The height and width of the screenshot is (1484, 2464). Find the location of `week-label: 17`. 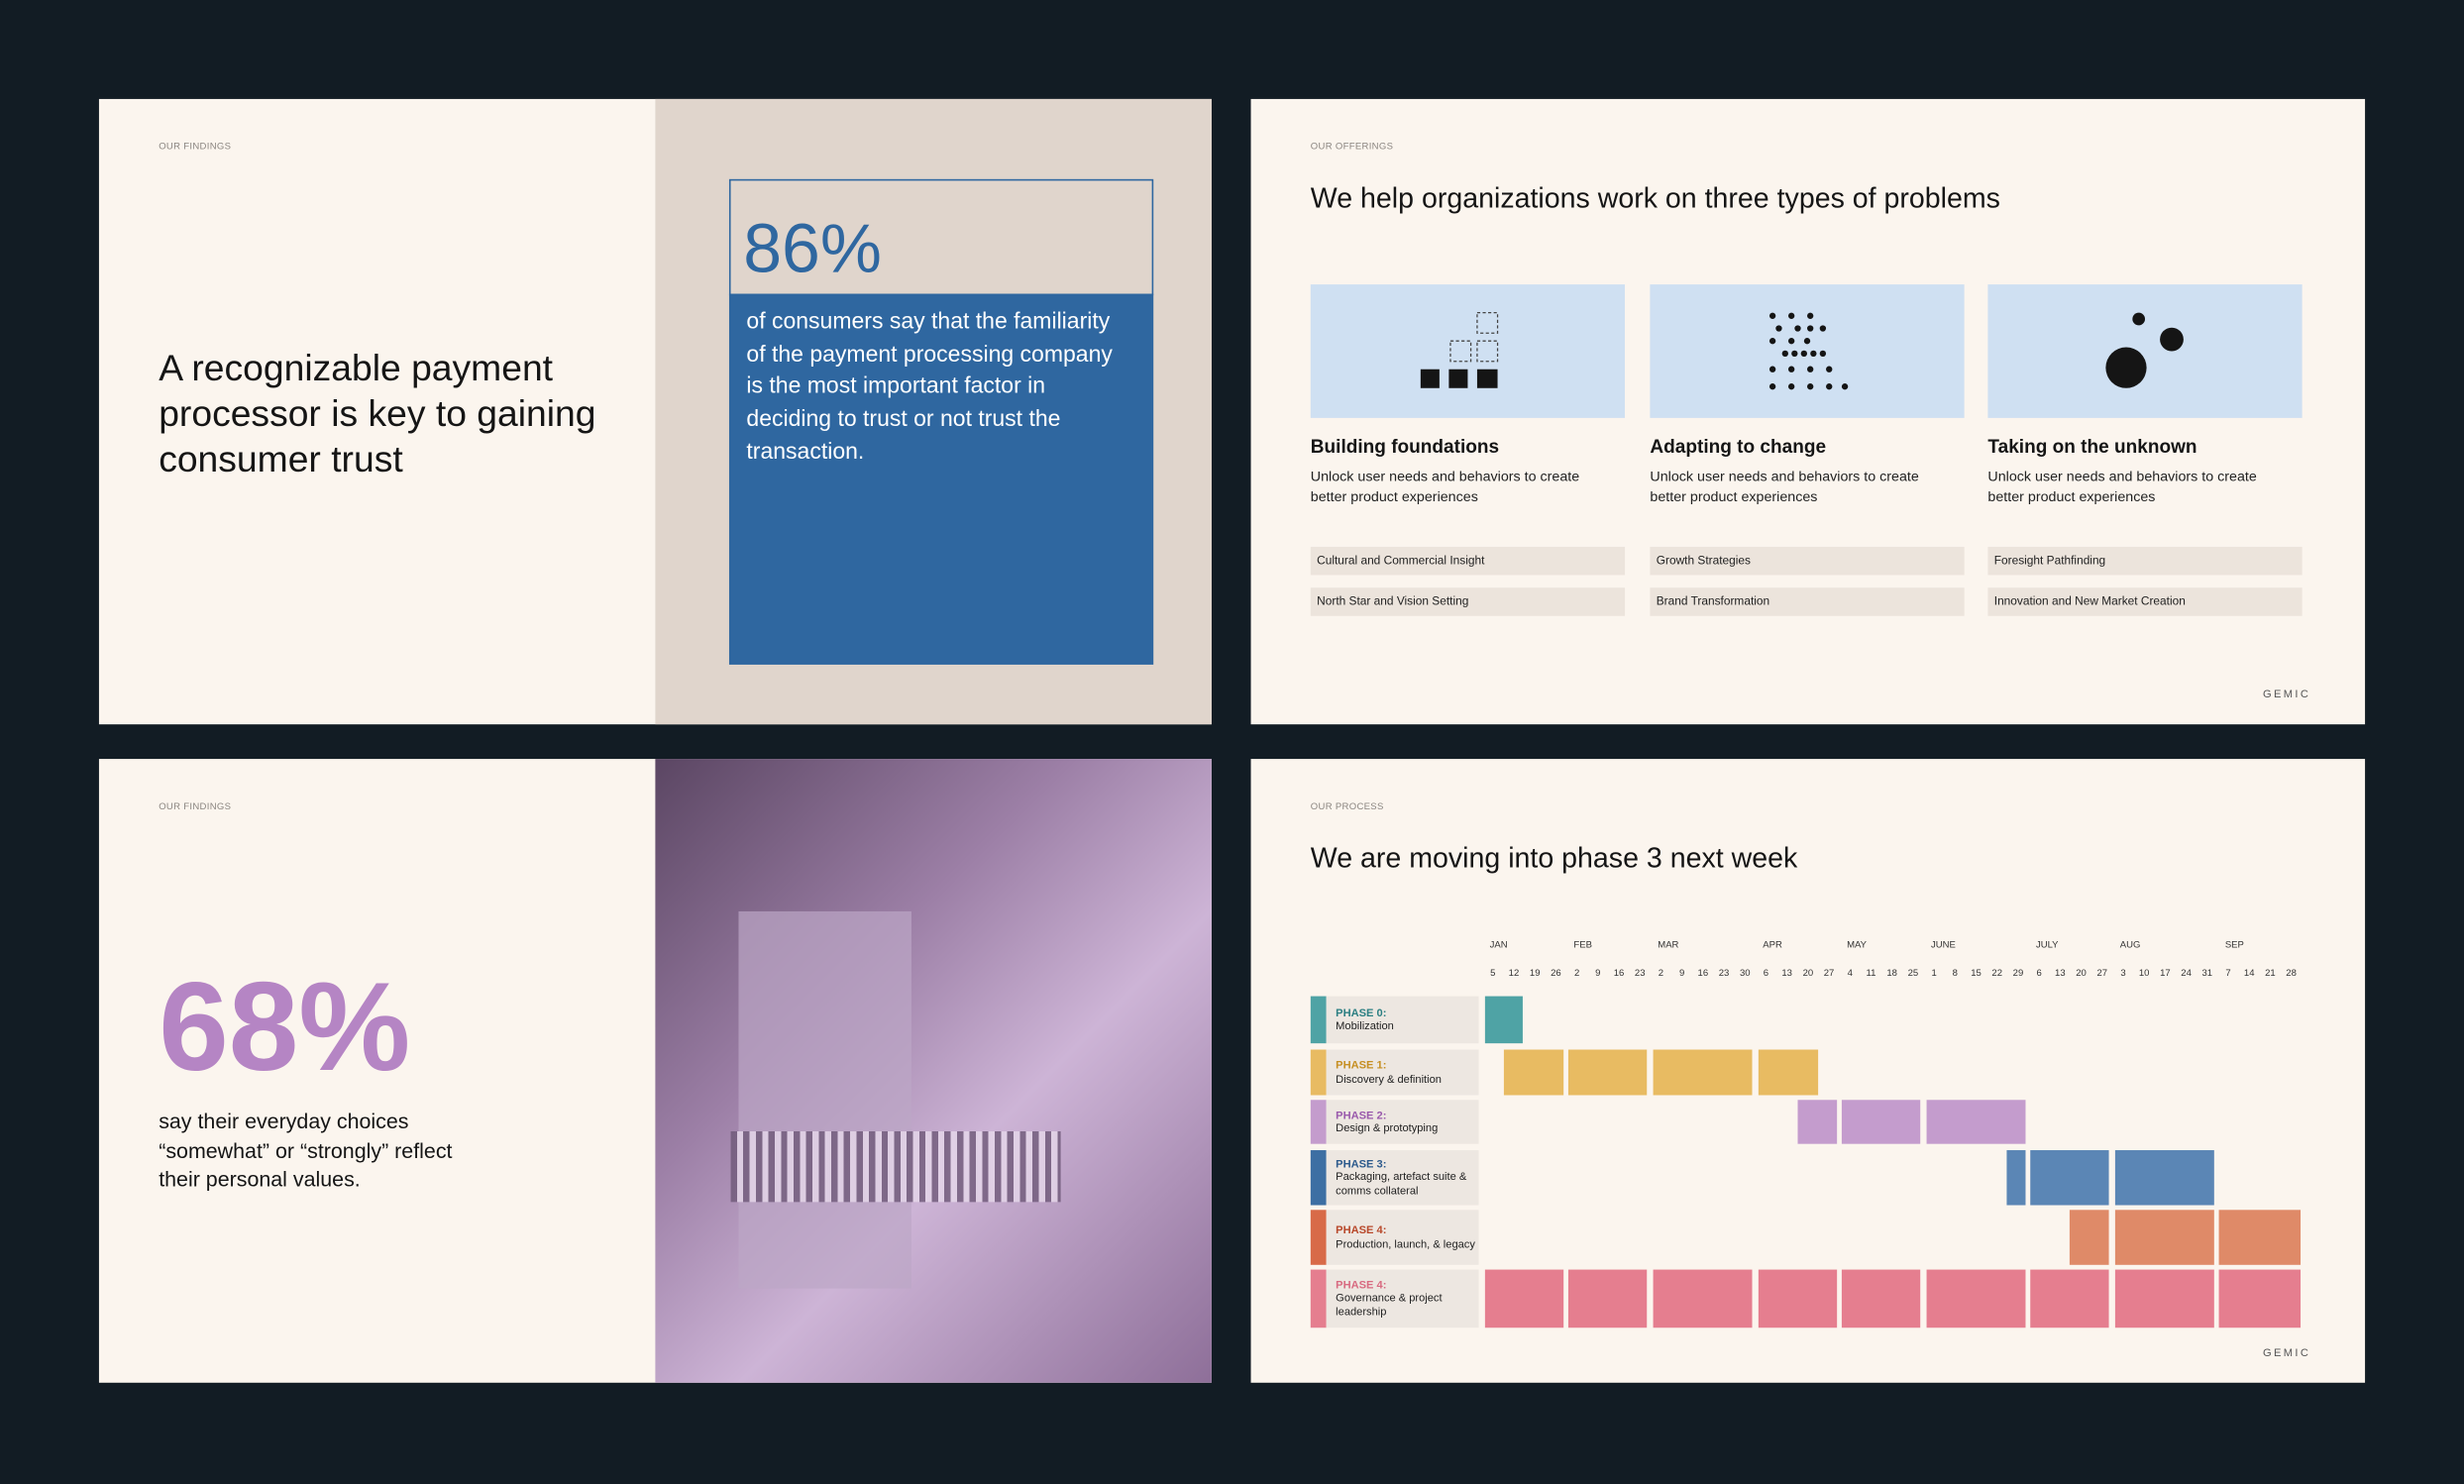

week-label: 17 is located at coordinates (2165, 975).